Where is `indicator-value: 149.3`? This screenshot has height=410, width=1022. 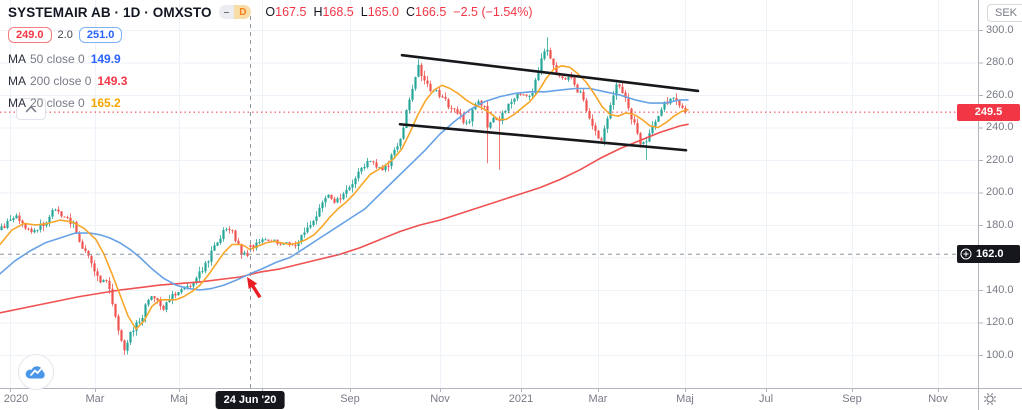
indicator-value: 149.3 is located at coordinates (112, 80).